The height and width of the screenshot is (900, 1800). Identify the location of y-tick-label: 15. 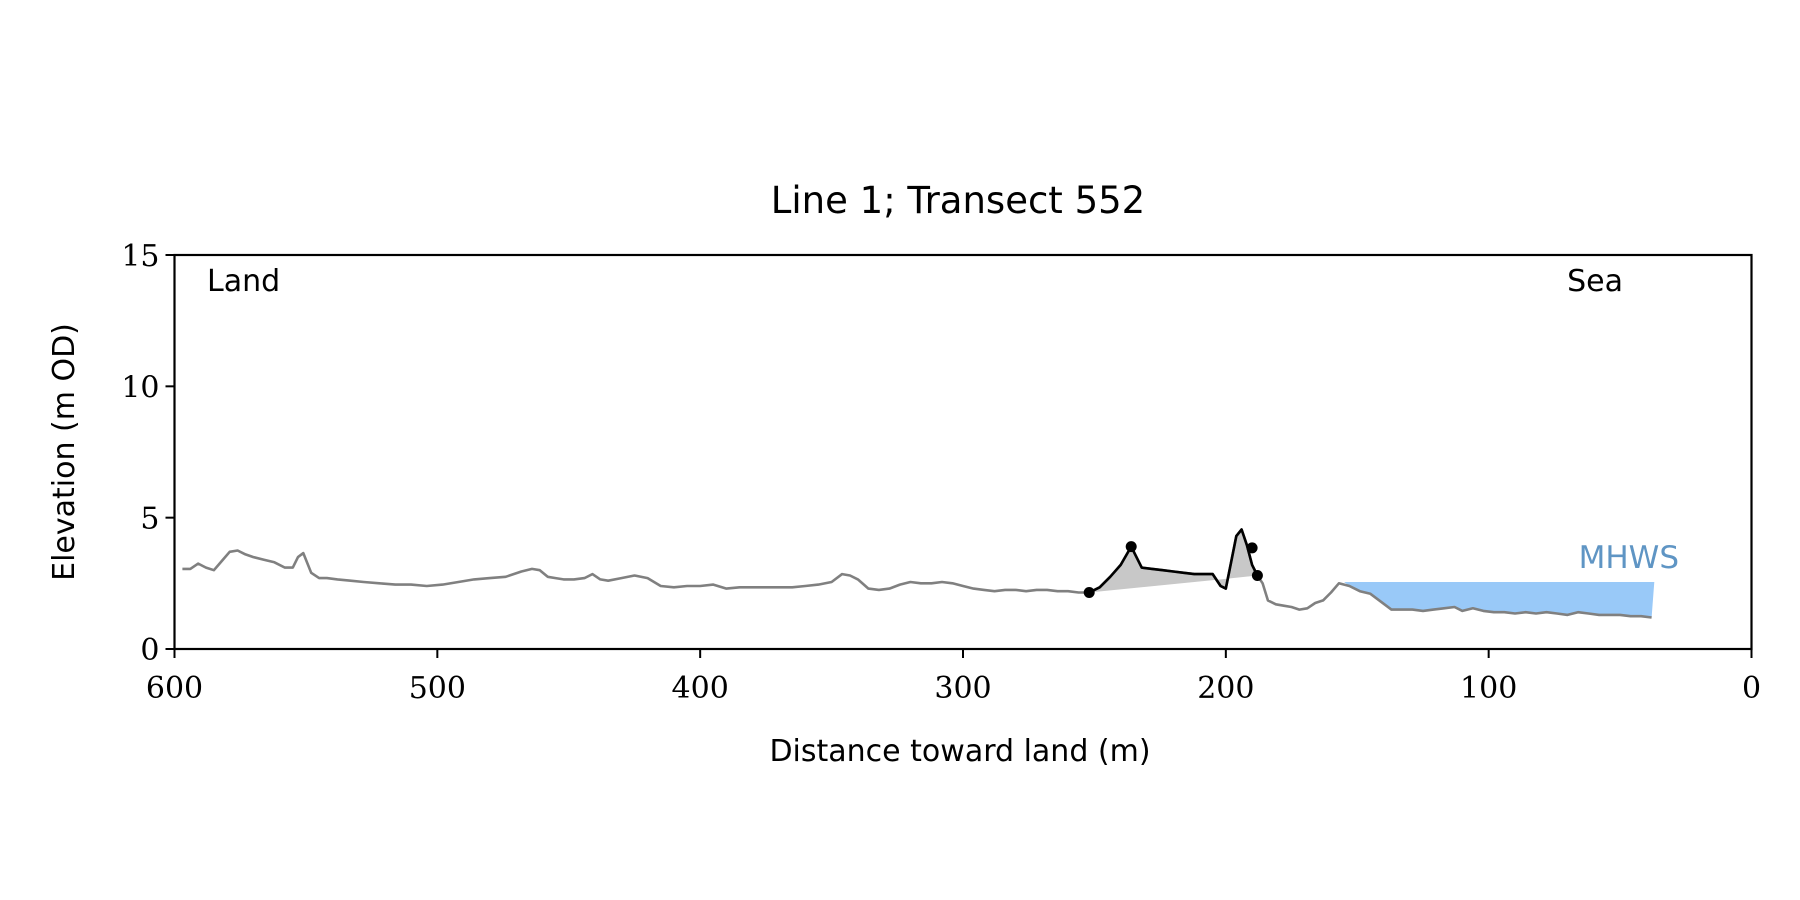
(140, 256).